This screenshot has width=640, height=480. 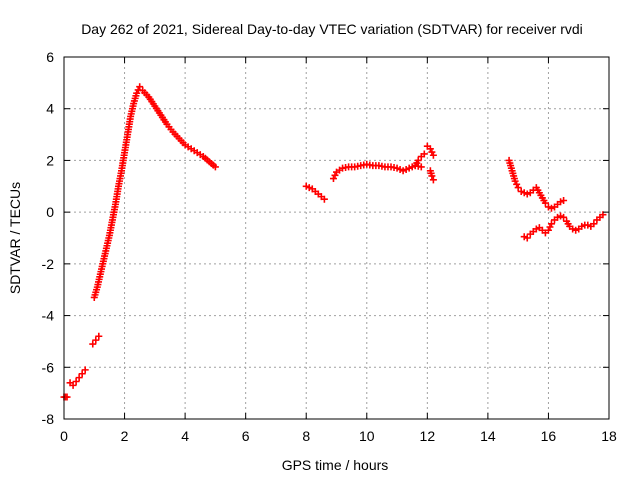 What do you see at coordinates (179, 129) in the screenshot?
I see `series-arc5` at bounding box center [179, 129].